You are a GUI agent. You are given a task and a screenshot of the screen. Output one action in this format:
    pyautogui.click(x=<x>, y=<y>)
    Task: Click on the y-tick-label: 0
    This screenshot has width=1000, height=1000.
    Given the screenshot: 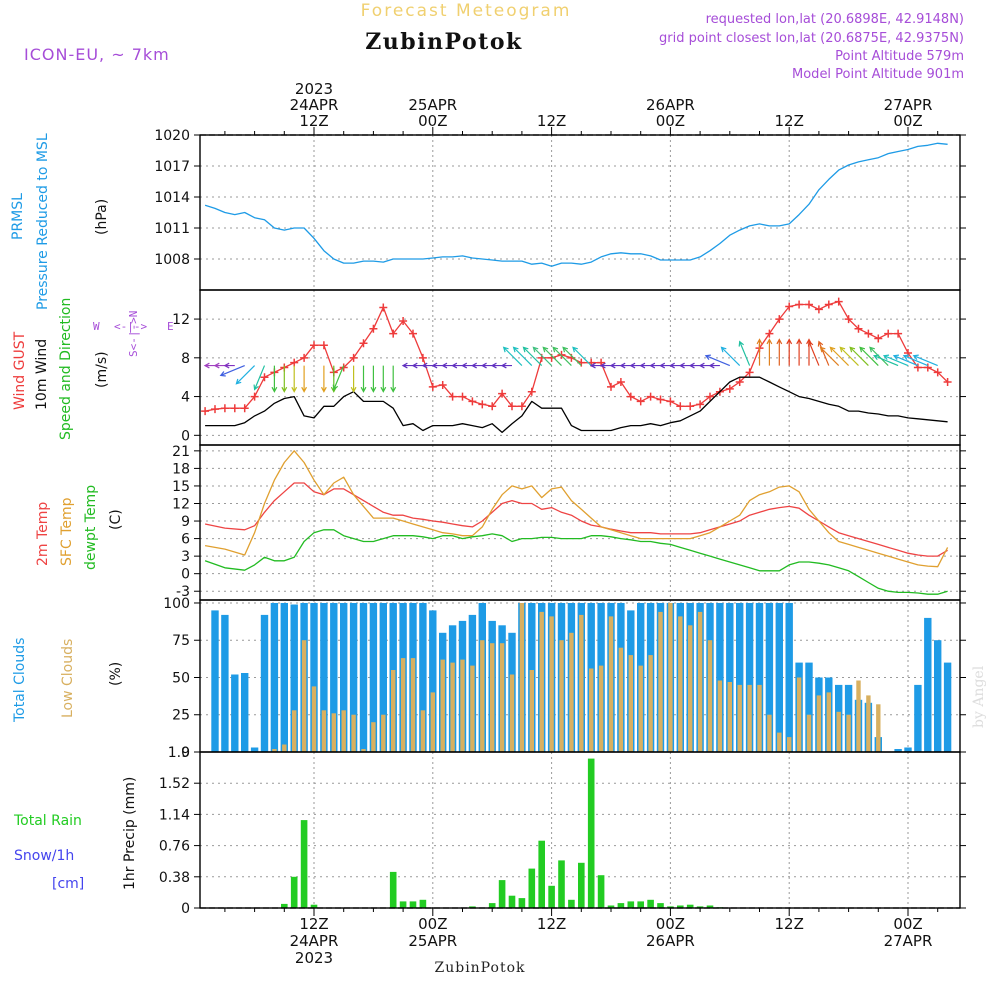 What is the action you would take?
    pyautogui.click(x=185, y=909)
    